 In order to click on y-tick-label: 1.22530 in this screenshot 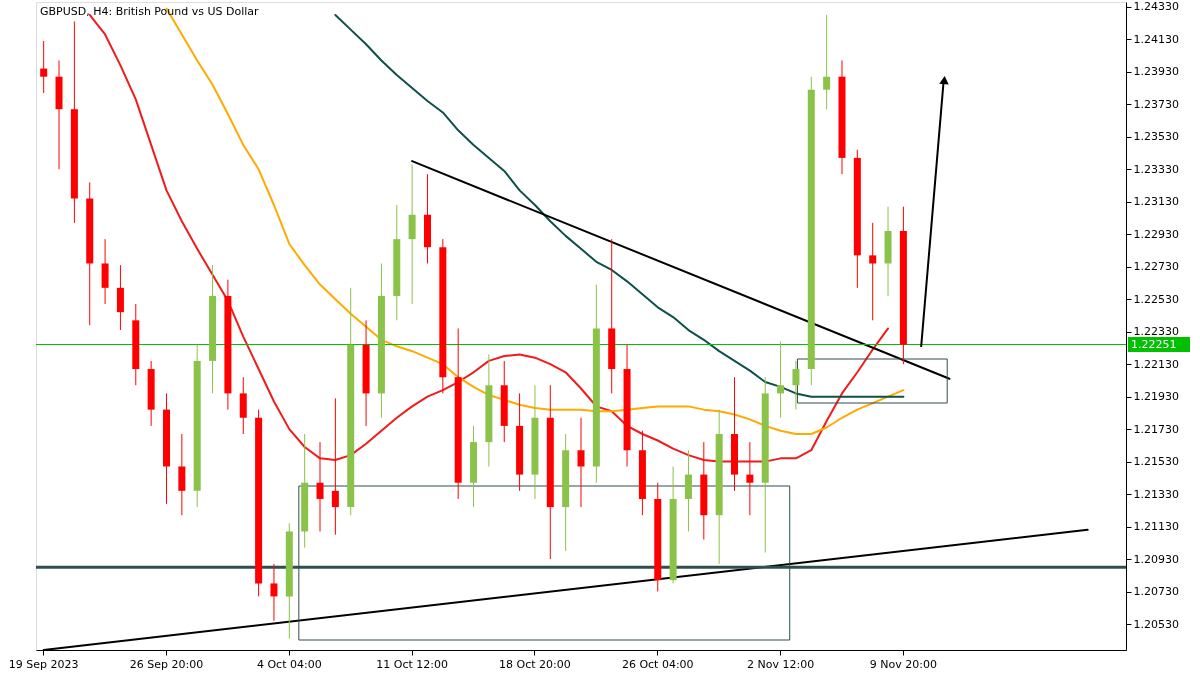, I will do `click(1156, 299)`.